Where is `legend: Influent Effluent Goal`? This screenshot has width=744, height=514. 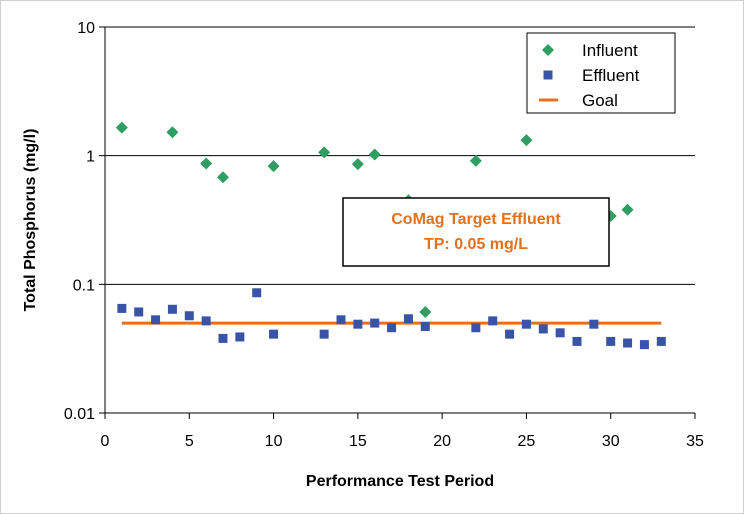 legend: Influent Effluent Goal is located at coordinates (601, 73).